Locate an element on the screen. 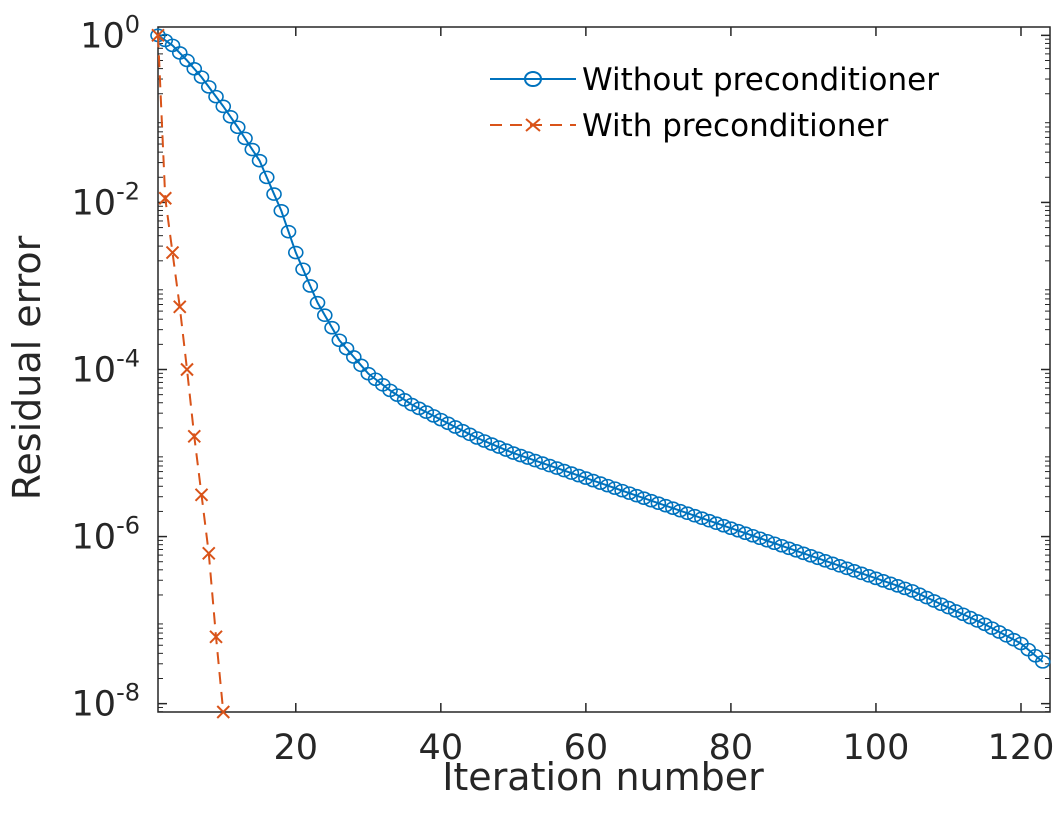 This screenshot has height=824, width=1057. x-tick-label: 80 is located at coordinates (731, 748).